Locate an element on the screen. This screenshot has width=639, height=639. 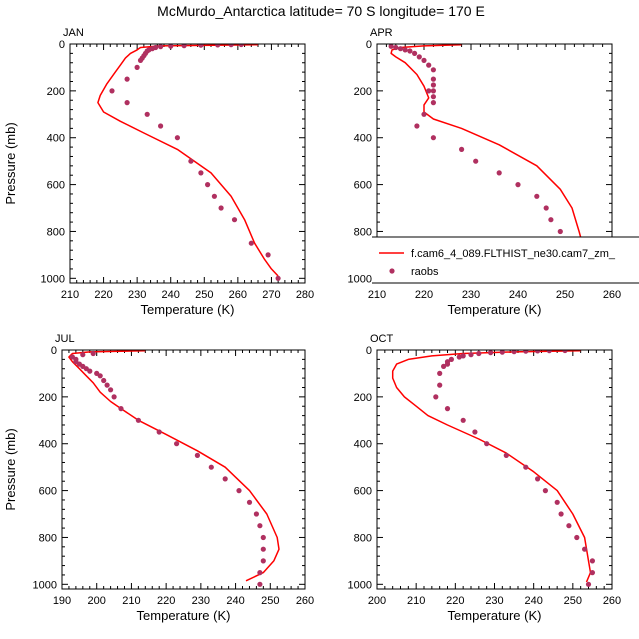
y-tick-label: 200 is located at coordinates (56, 92).